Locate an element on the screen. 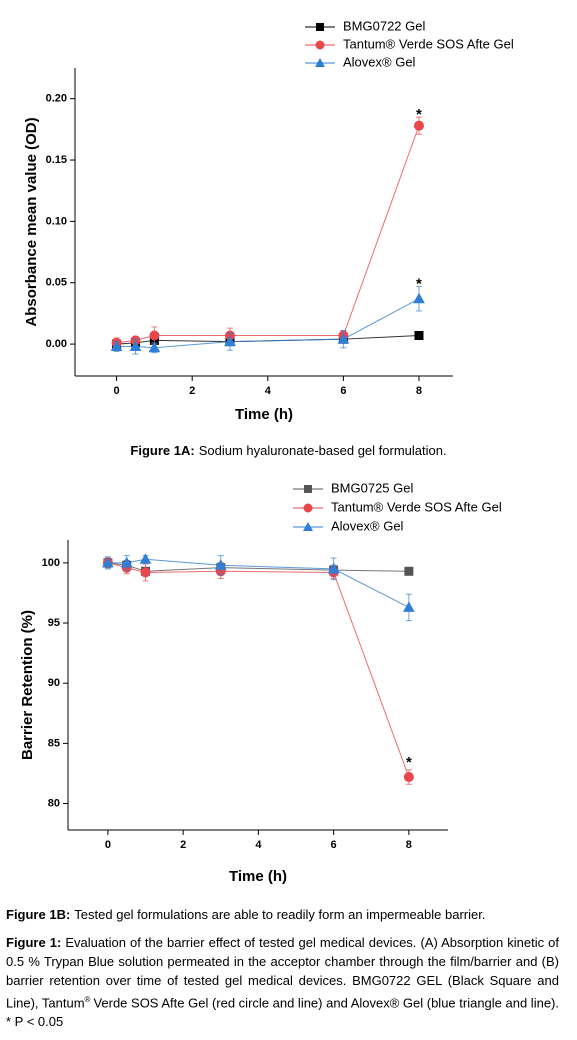  y-tick-label: 90 is located at coordinates (54, 683).